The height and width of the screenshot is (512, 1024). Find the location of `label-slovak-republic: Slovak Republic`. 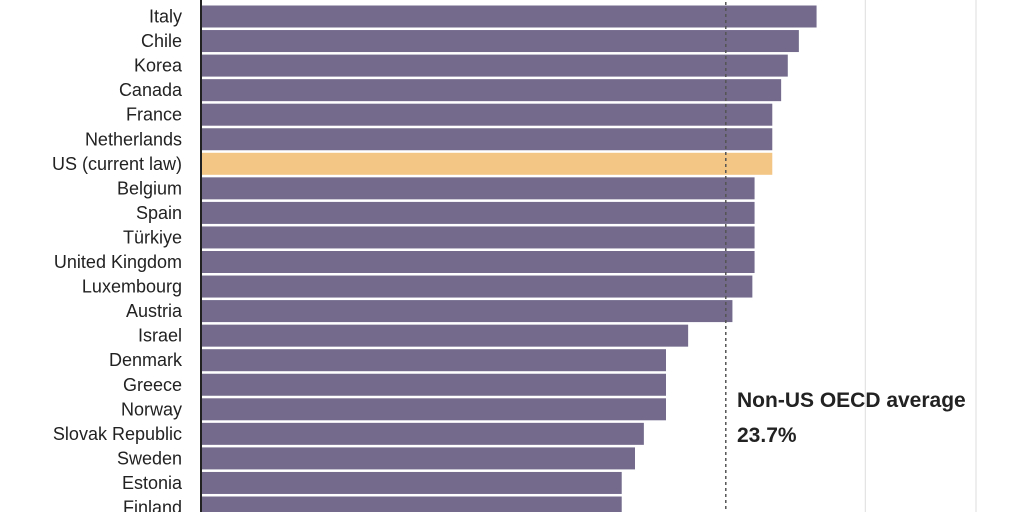

label-slovak-republic: Slovak Republic is located at coordinates (117, 434).